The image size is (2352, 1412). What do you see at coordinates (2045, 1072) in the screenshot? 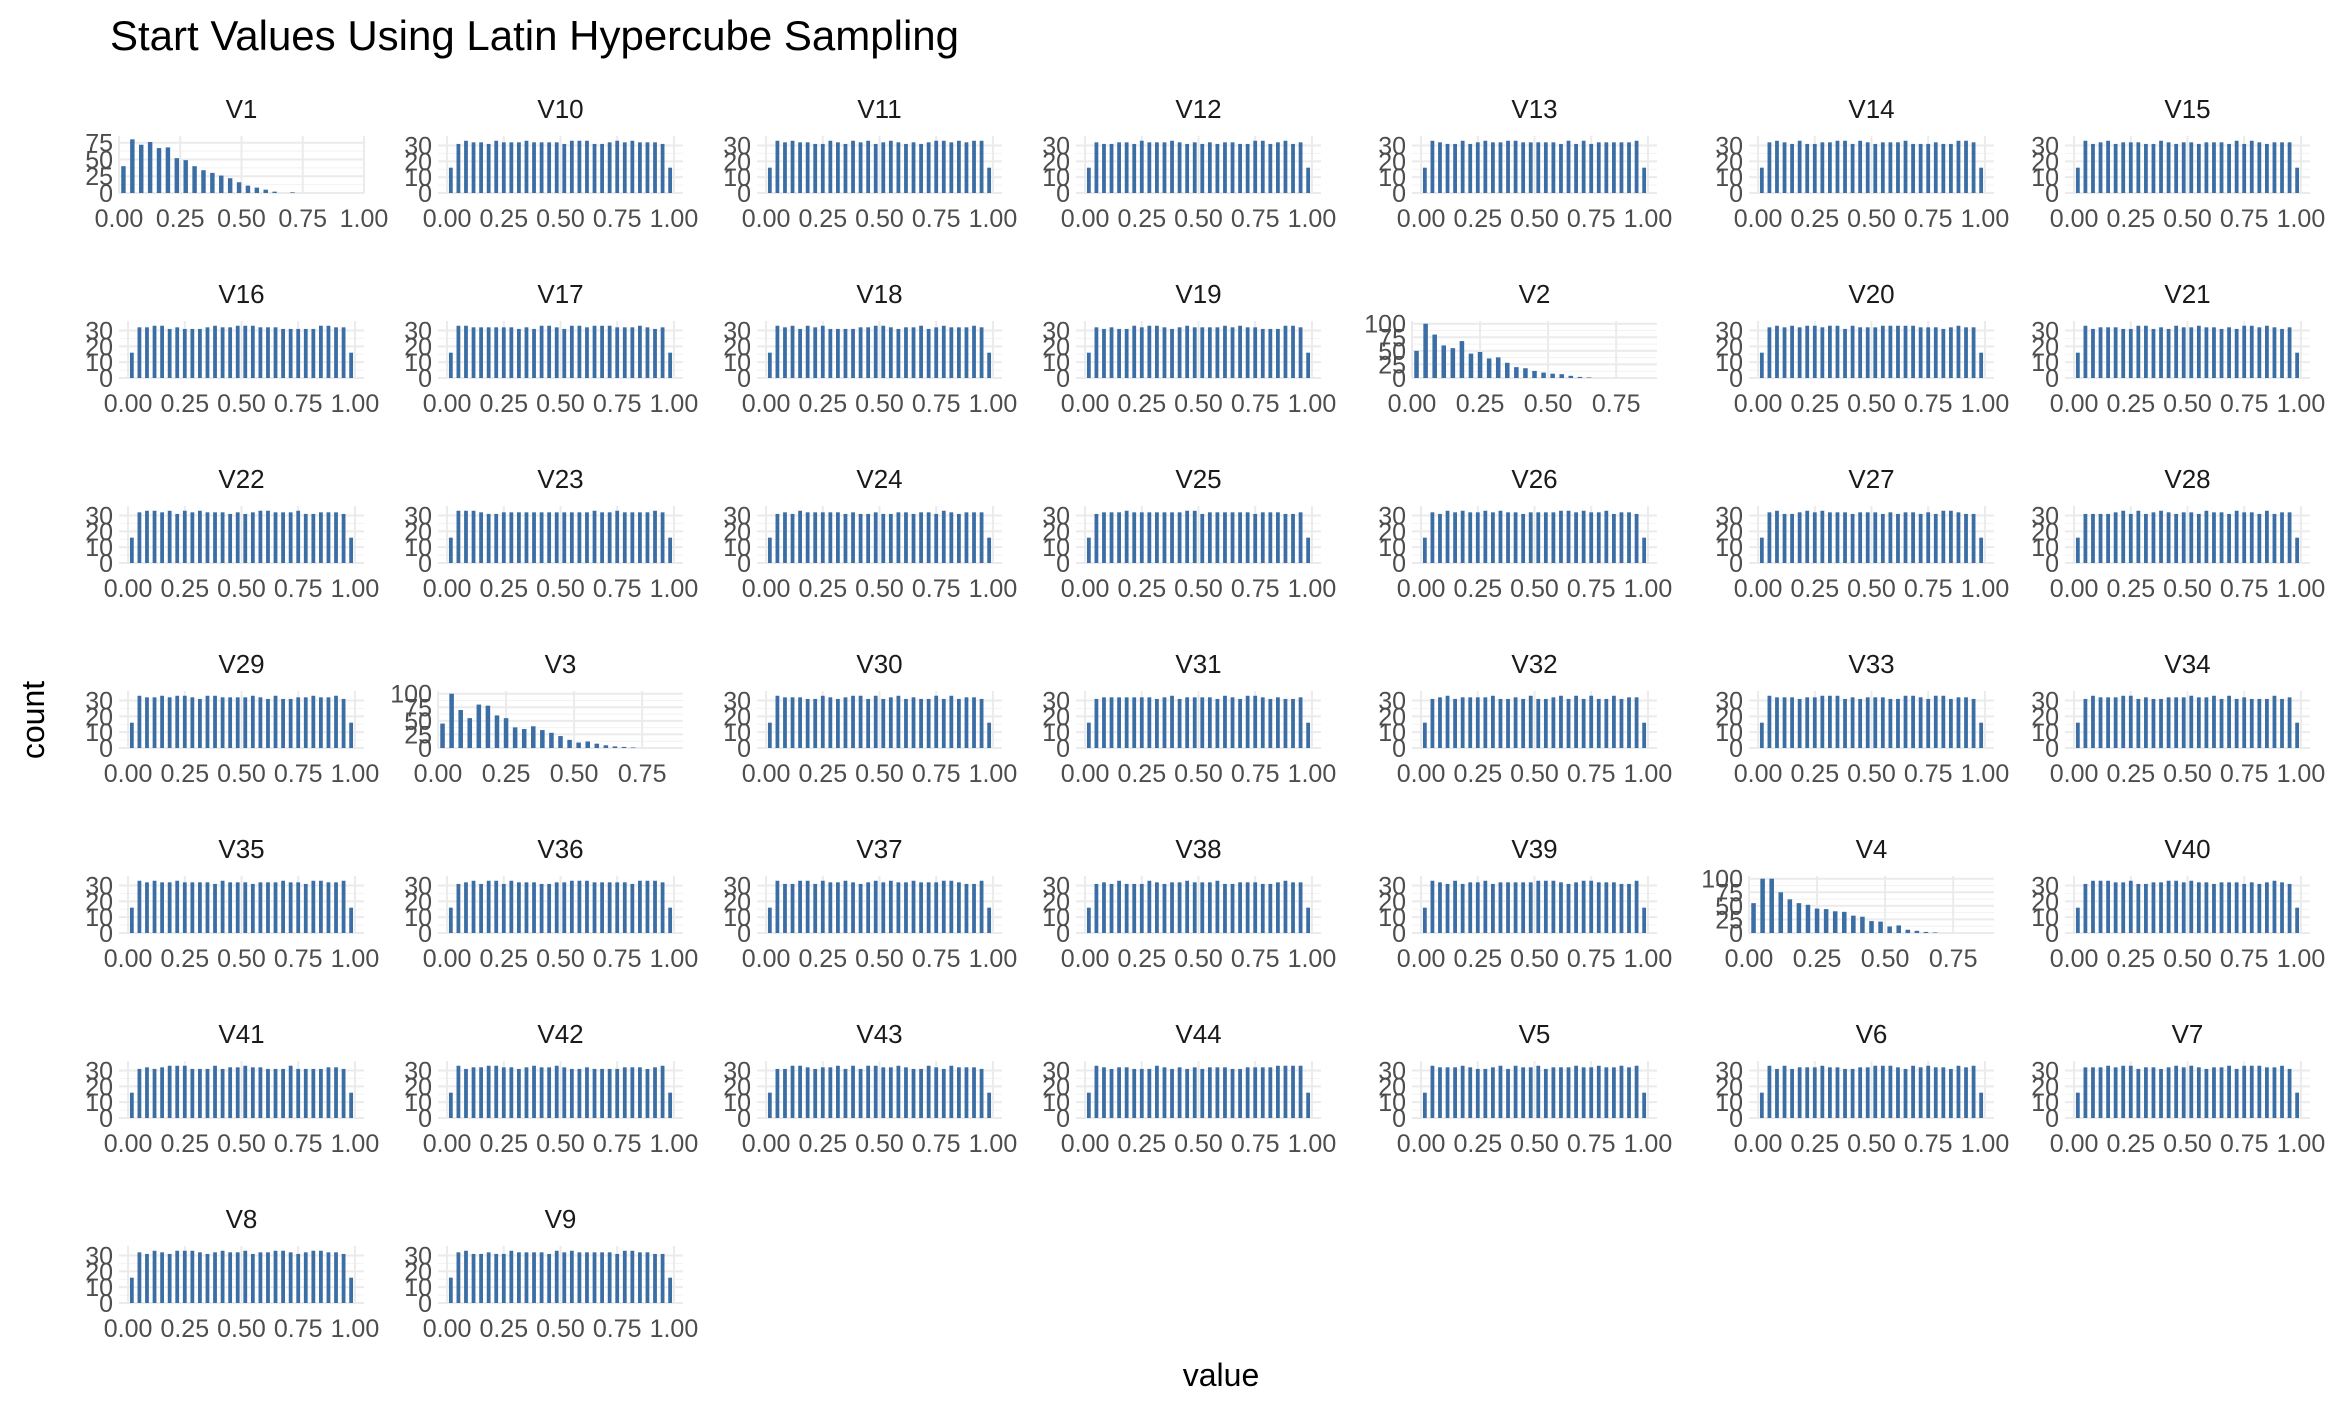
I see `y-tick-label: 30` at bounding box center [2045, 1072].